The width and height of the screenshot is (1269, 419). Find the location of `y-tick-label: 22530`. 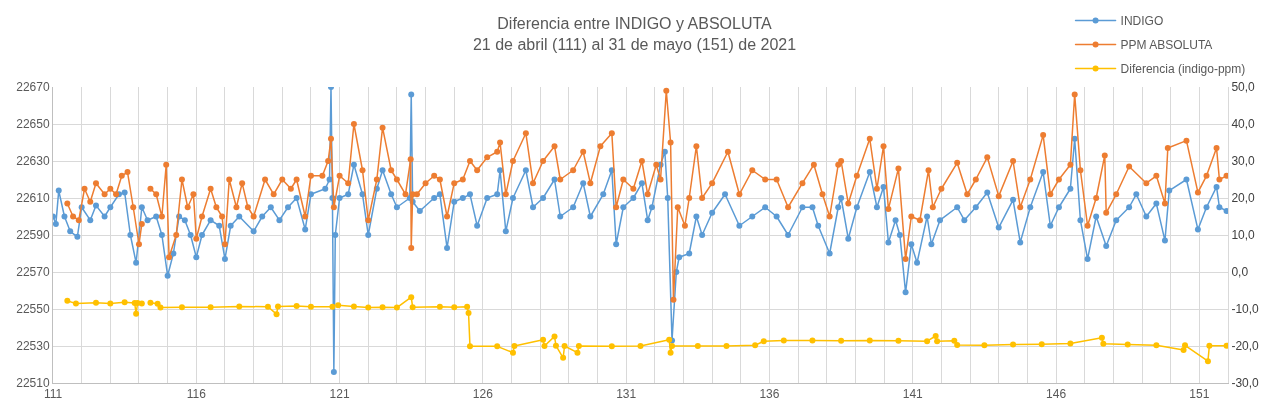

y-tick-label: 22530 is located at coordinates (33, 346).